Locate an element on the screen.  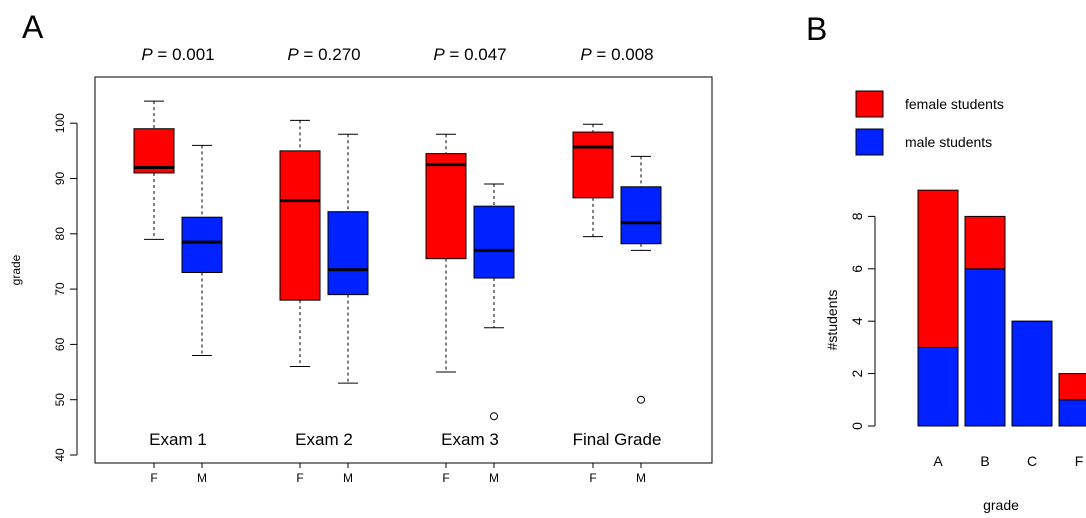
y-axis-label-a: grade is located at coordinates (16, 269).